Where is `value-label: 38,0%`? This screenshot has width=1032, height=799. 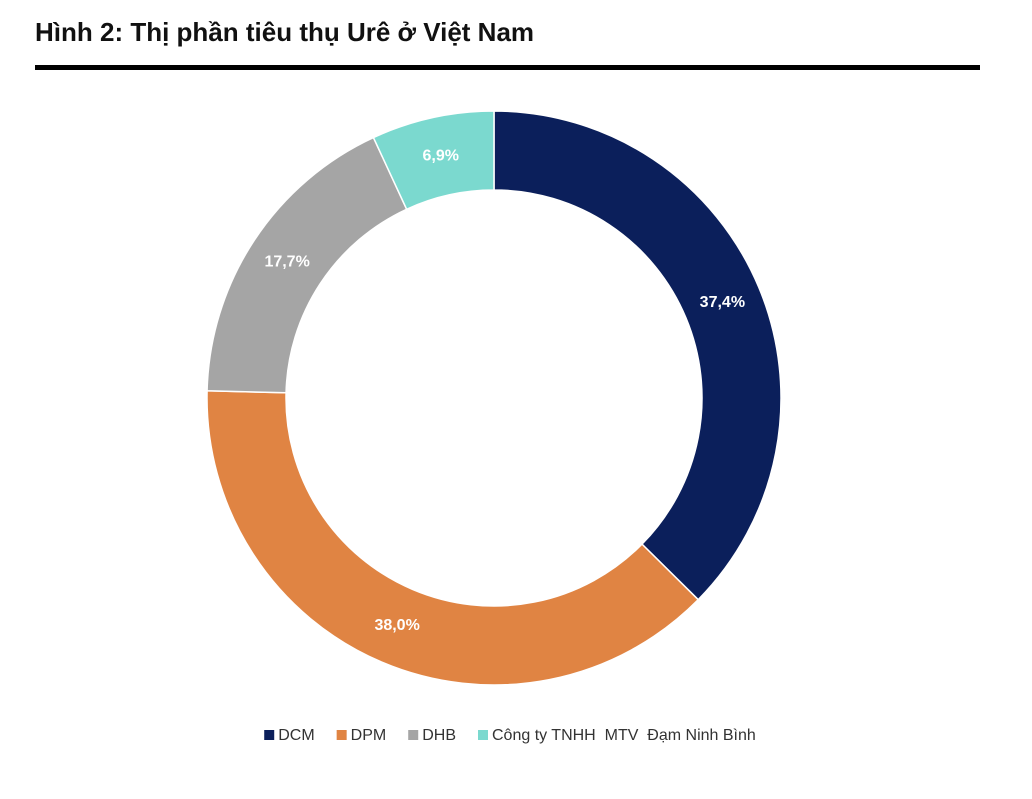 value-label: 38,0% is located at coordinates (396, 625).